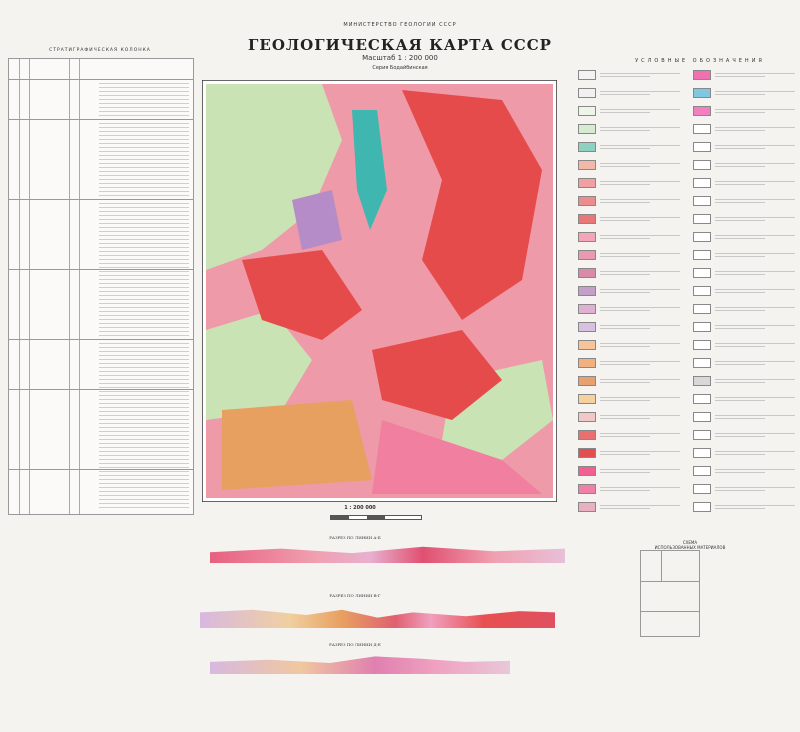 The height and width of the screenshot is (732, 800). I want to click on map-title: ГЕОЛОГИЧЕСКАЯ КАРТА СССР, so click(400, 45).